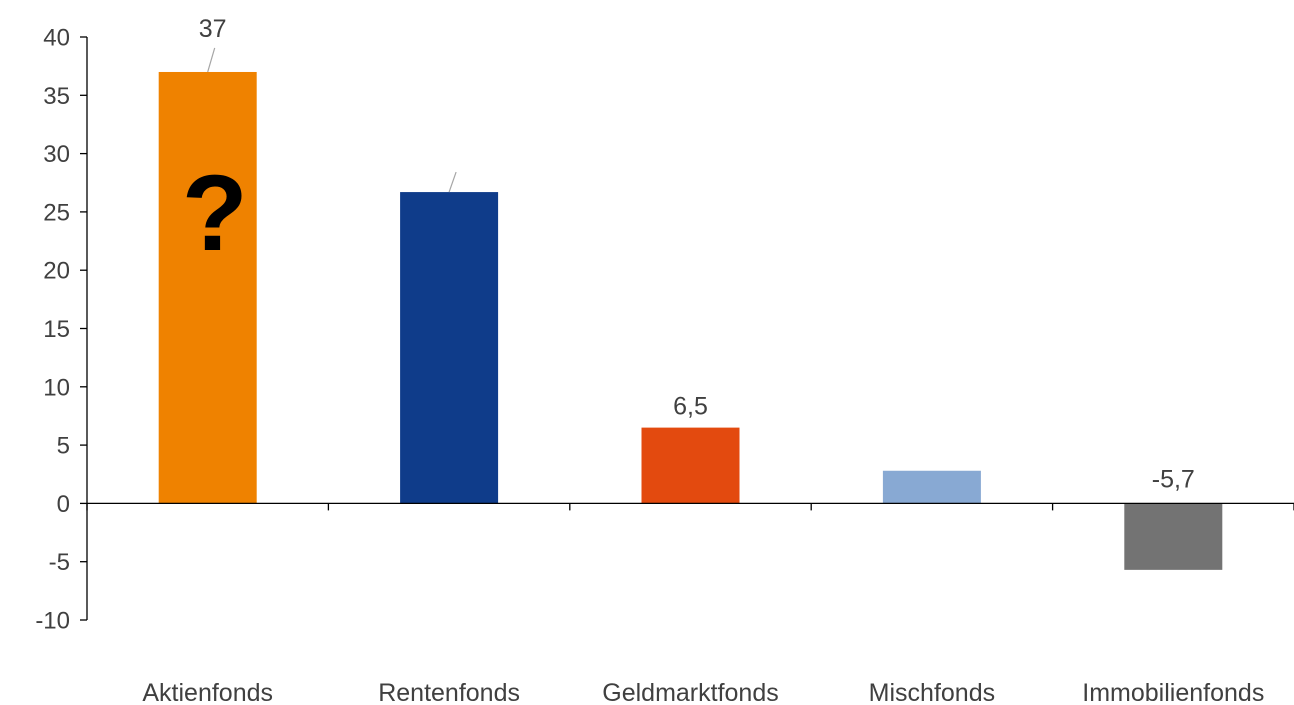 The height and width of the screenshot is (705, 1294). I want to click on y-tick-label: 35, so click(56, 96).